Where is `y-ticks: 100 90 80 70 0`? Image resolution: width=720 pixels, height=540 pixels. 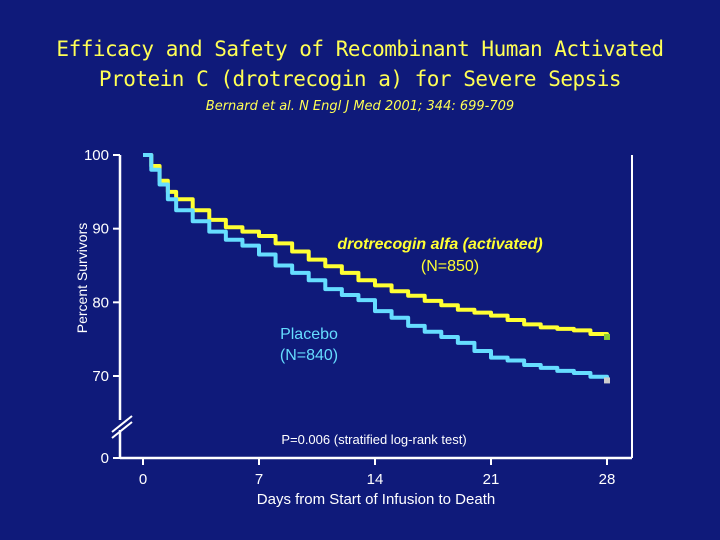
y-ticks: 100 90 80 70 0 is located at coordinates (102, 307).